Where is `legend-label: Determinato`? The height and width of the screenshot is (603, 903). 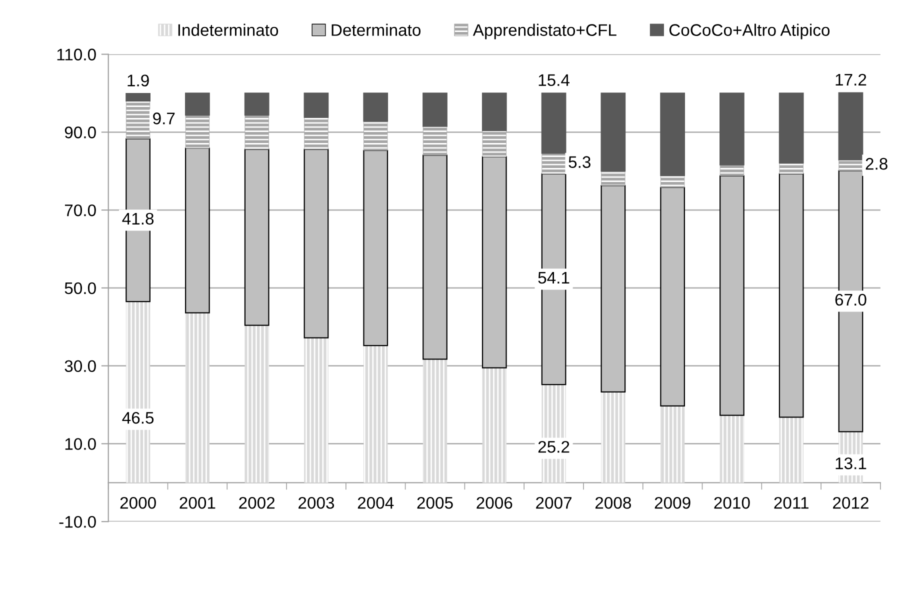
legend-label: Determinato is located at coordinates (376, 30).